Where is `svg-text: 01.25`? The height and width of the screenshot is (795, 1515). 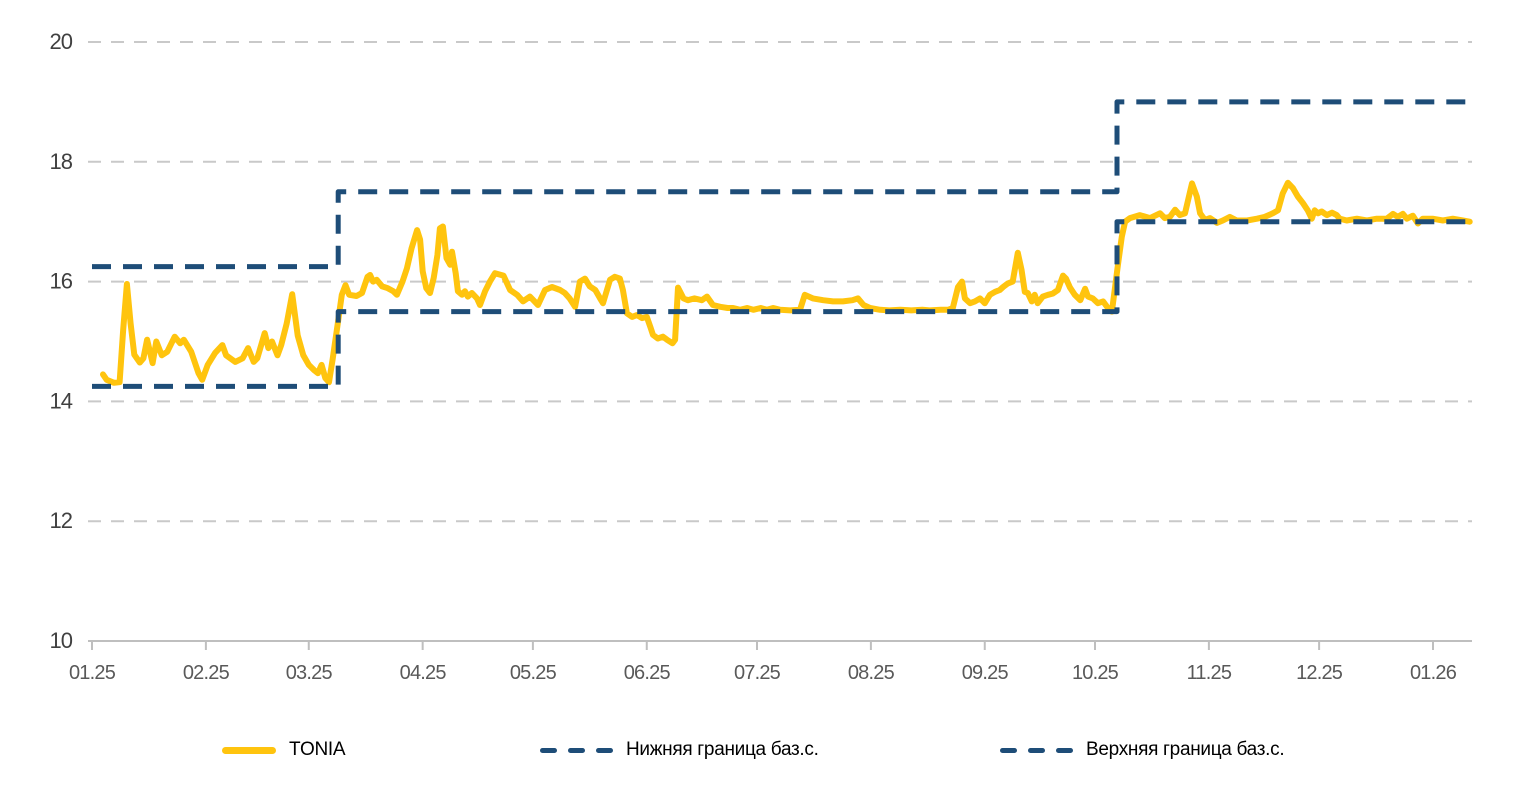
svg-text: 01.25 is located at coordinates (92, 673).